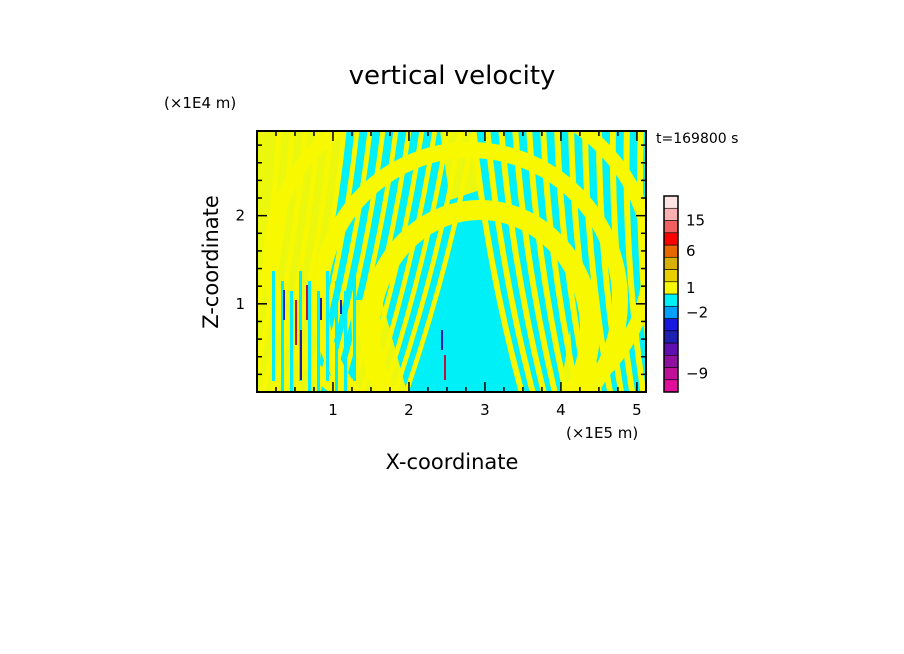  I want to click on x-tick-label: 3, so click(485, 410).